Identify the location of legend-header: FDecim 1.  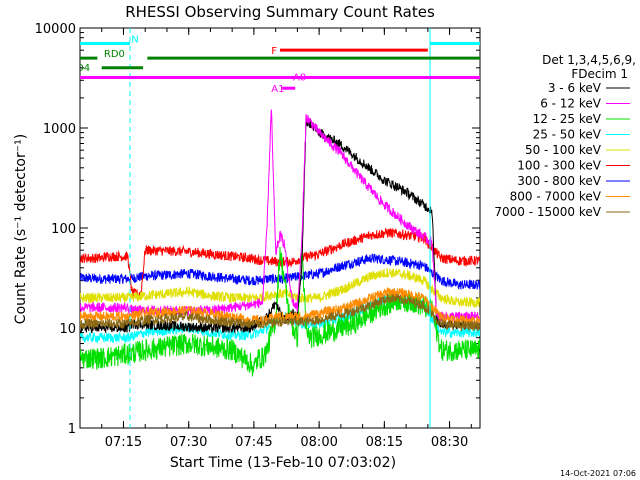
(599, 74).